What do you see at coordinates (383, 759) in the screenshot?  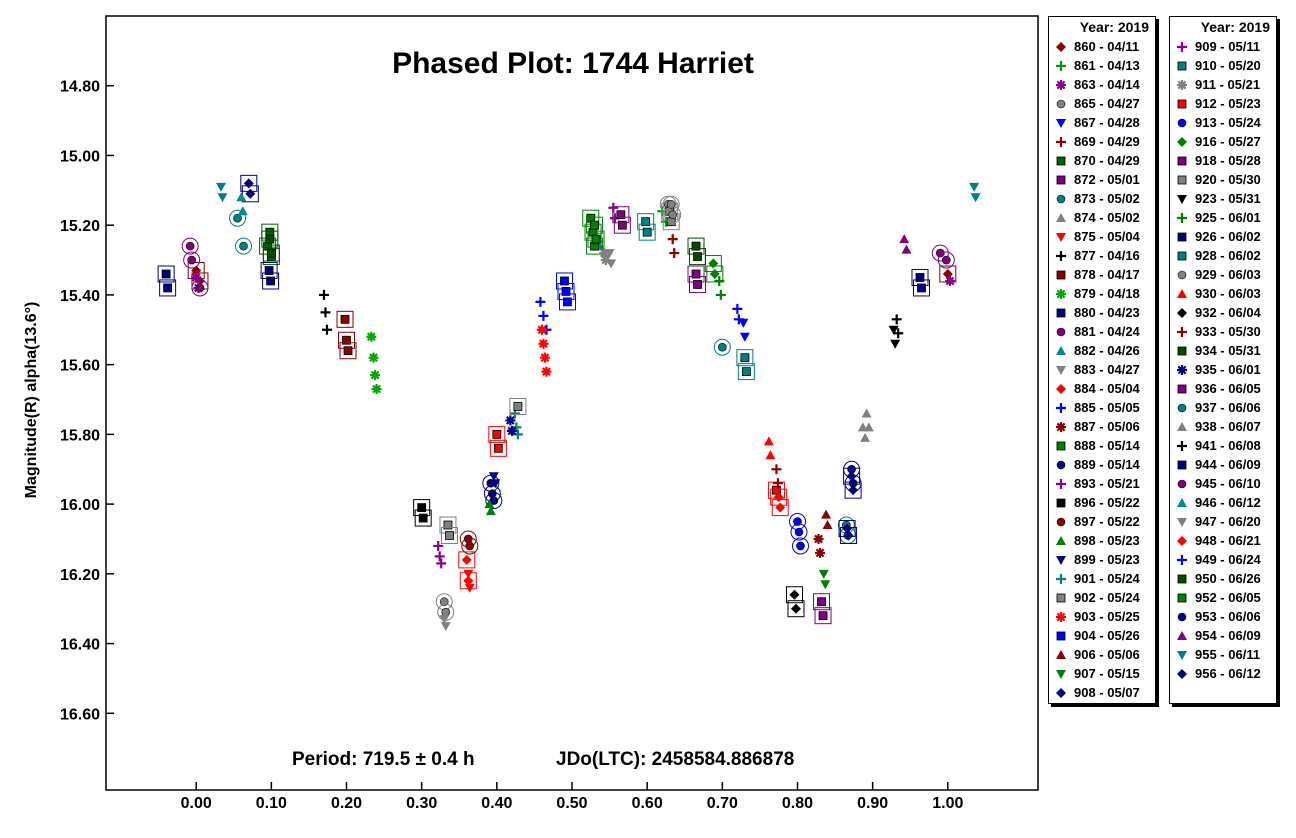 I see `period-annotation: Period: 719.5 ± 0.4 h` at bounding box center [383, 759].